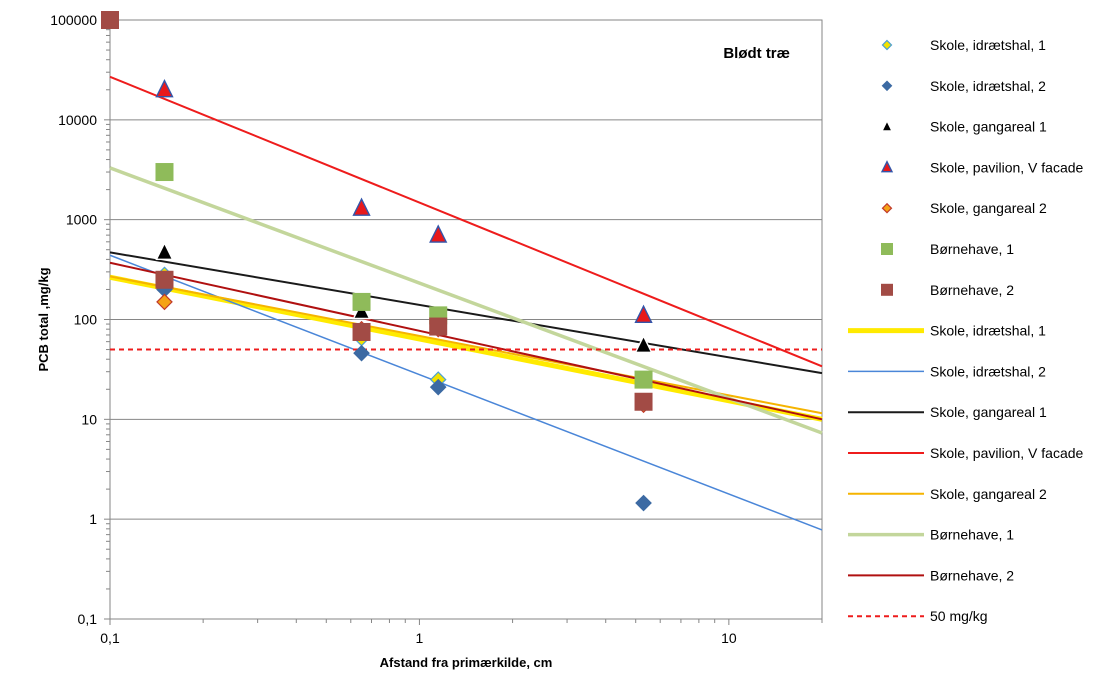 This screenshot has width=1114, height=682. What do you see at coordinates (93, 519) in the screenshot?
I see `y-tick-label: 1` at bounding box center [93, 519].